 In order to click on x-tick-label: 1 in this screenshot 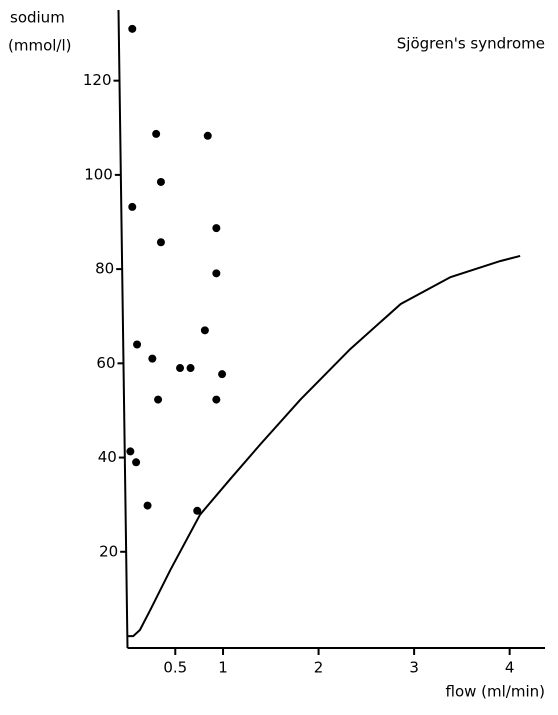, I will do `click(223, 668)`.